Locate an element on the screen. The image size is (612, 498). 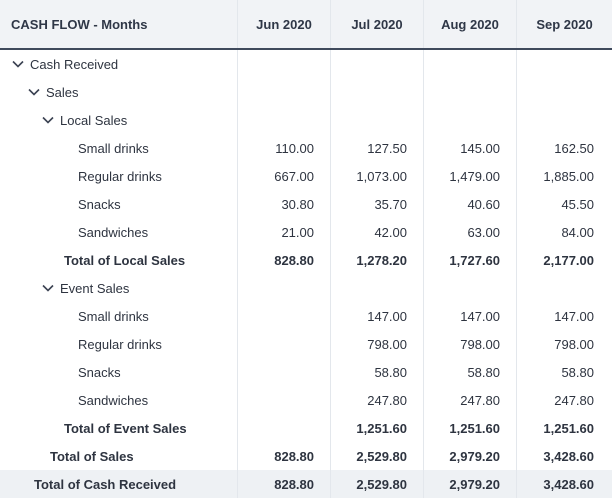
row-label: Event Sales is located at coordinates (95, 288).